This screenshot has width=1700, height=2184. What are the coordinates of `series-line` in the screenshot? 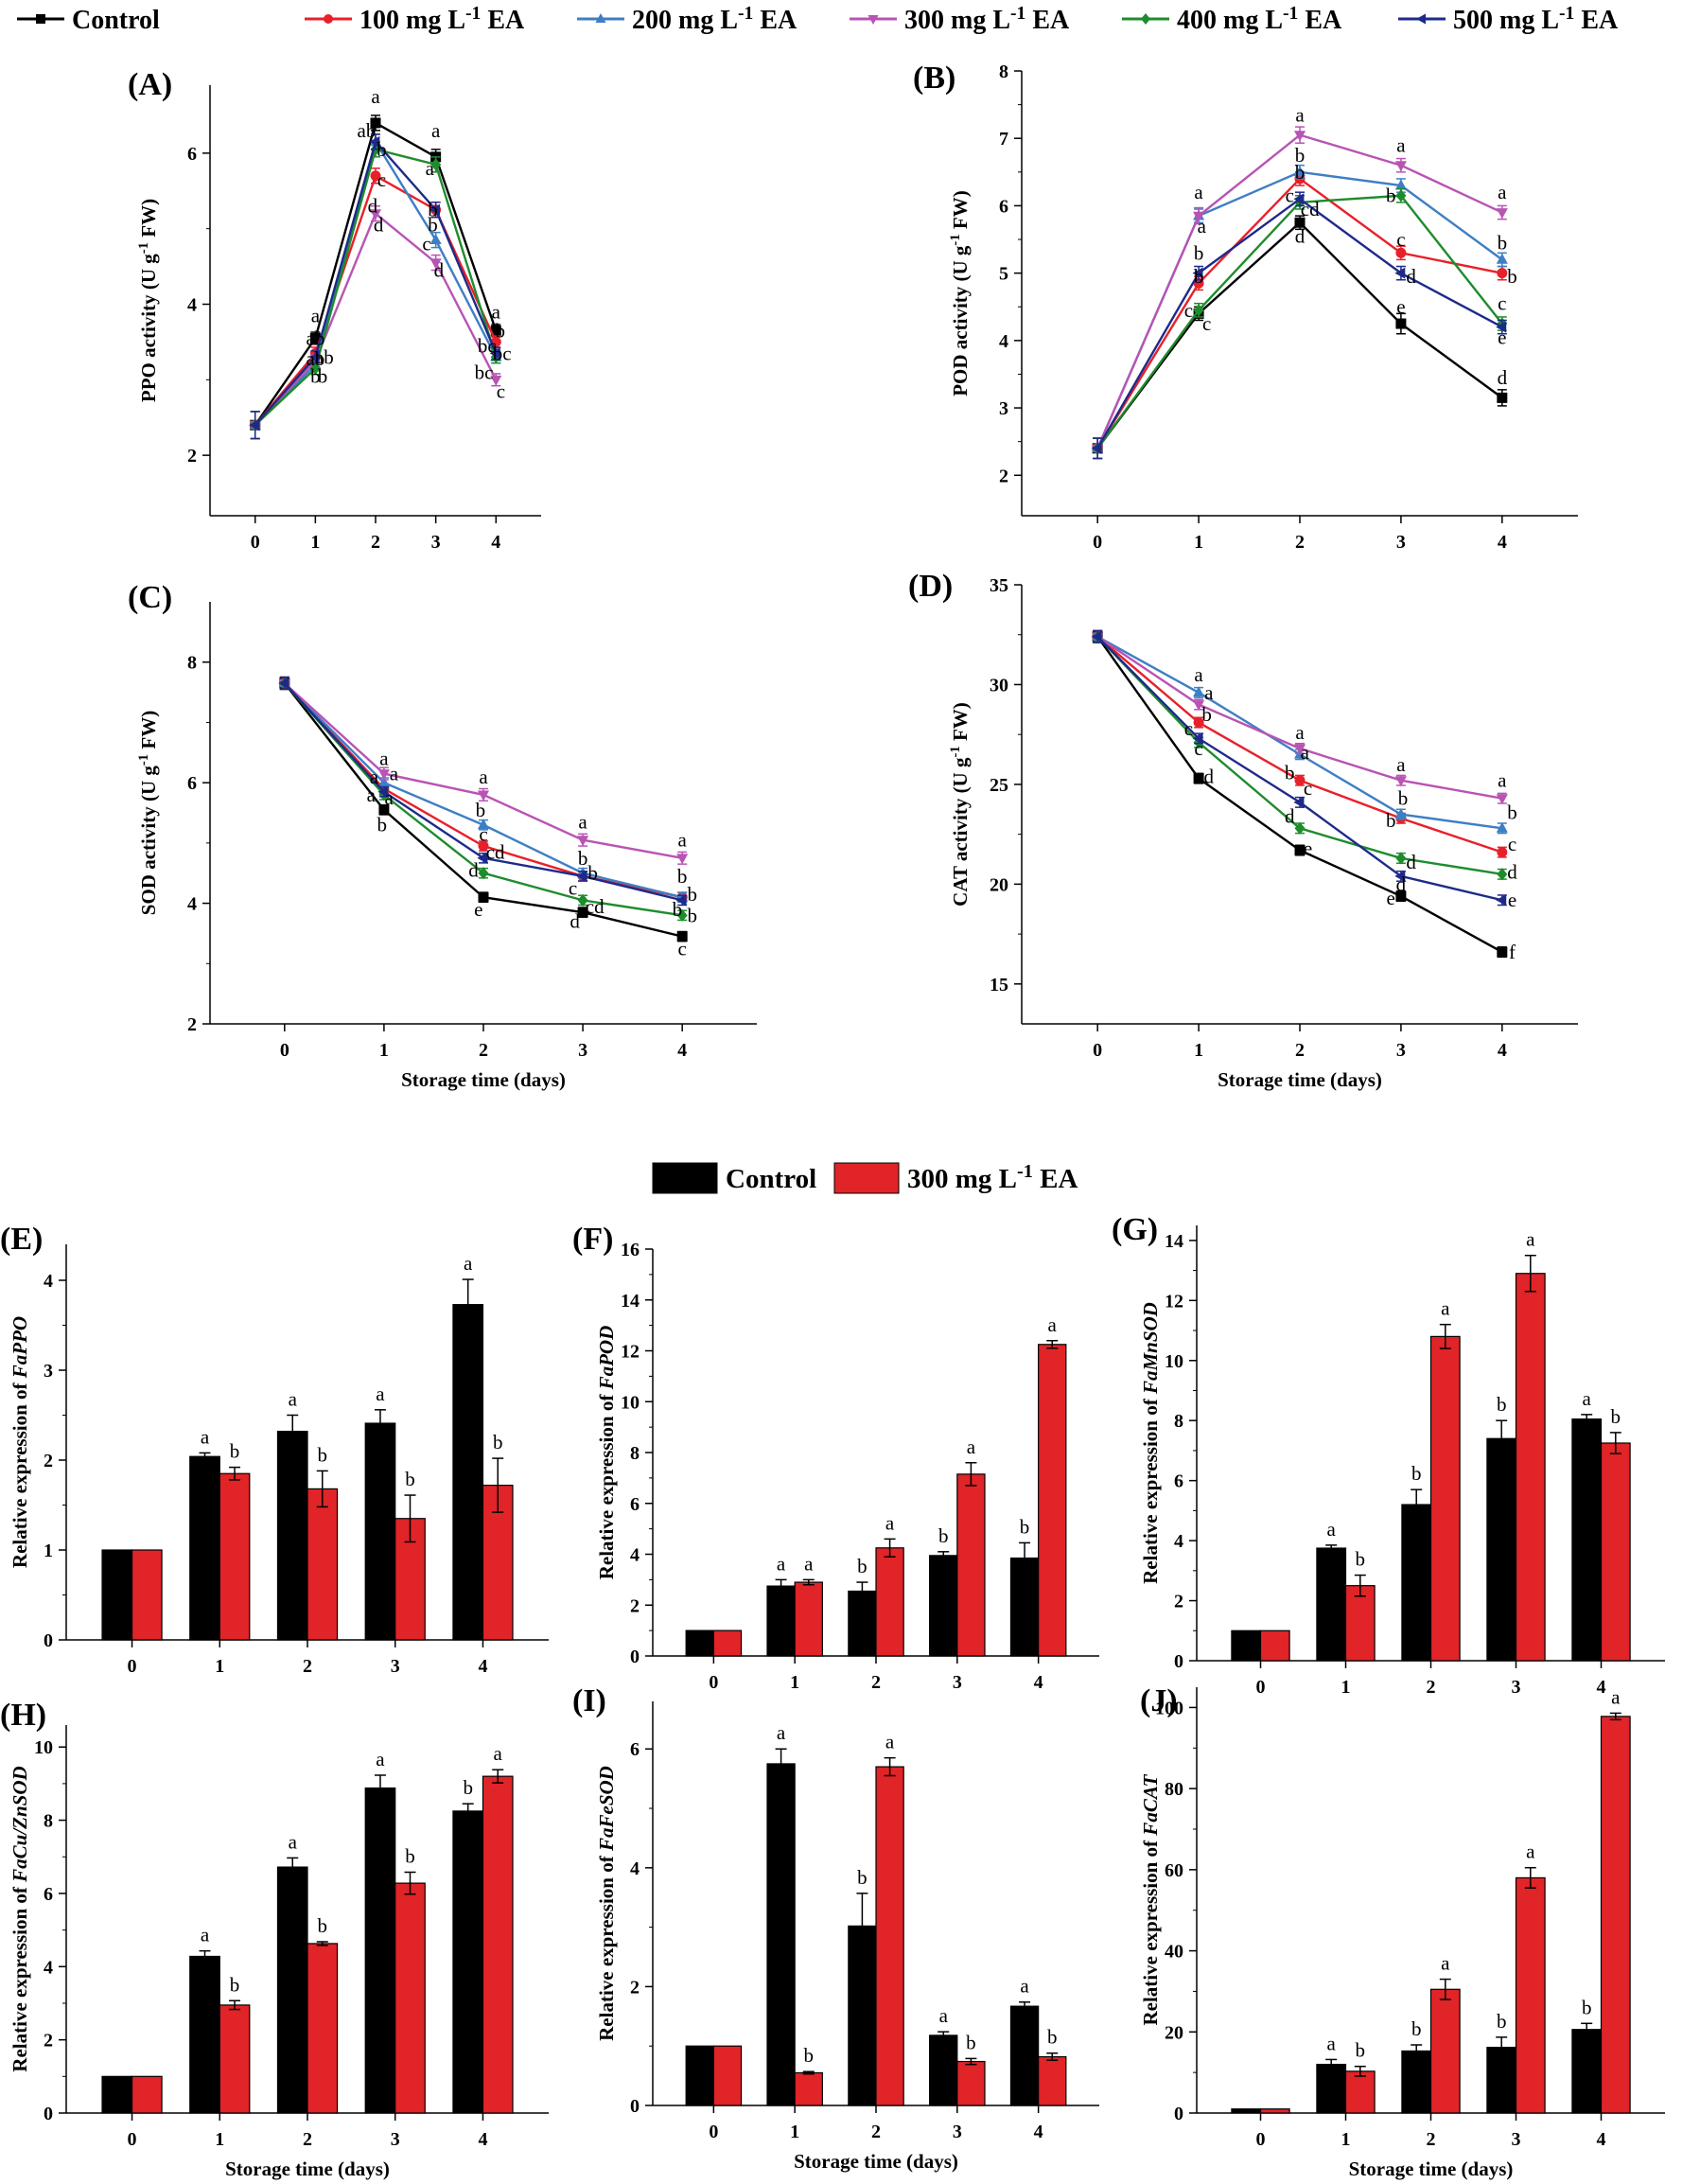 It's located at (1299, 795).